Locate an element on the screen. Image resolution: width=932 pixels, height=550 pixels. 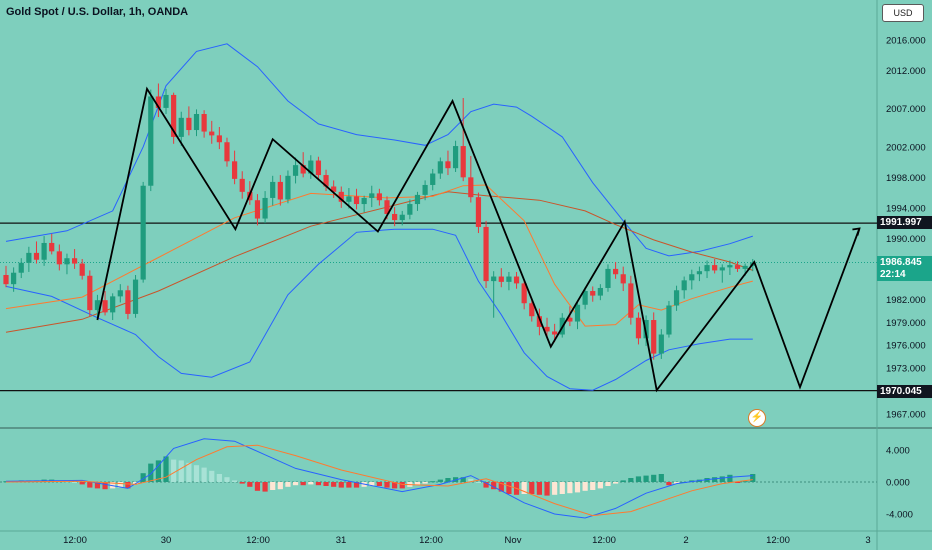
time-tick-label: 12:00 is located at coordinates (431, 540).